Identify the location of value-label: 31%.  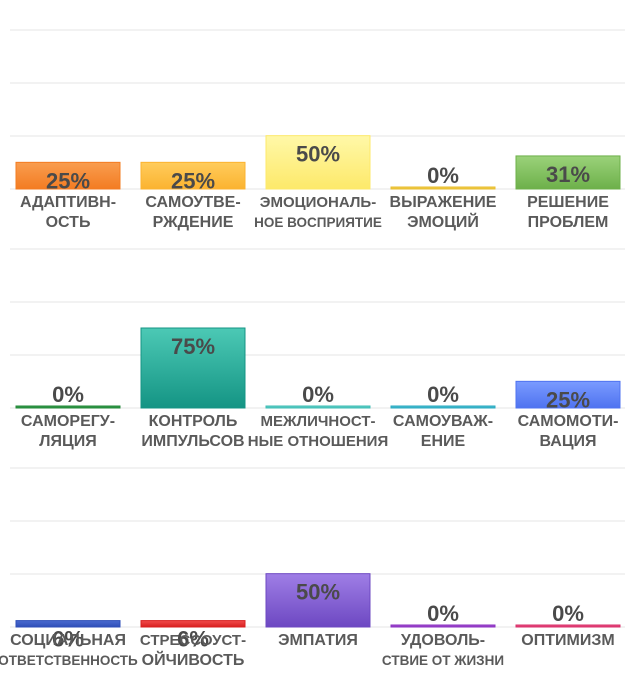
(568, 174).